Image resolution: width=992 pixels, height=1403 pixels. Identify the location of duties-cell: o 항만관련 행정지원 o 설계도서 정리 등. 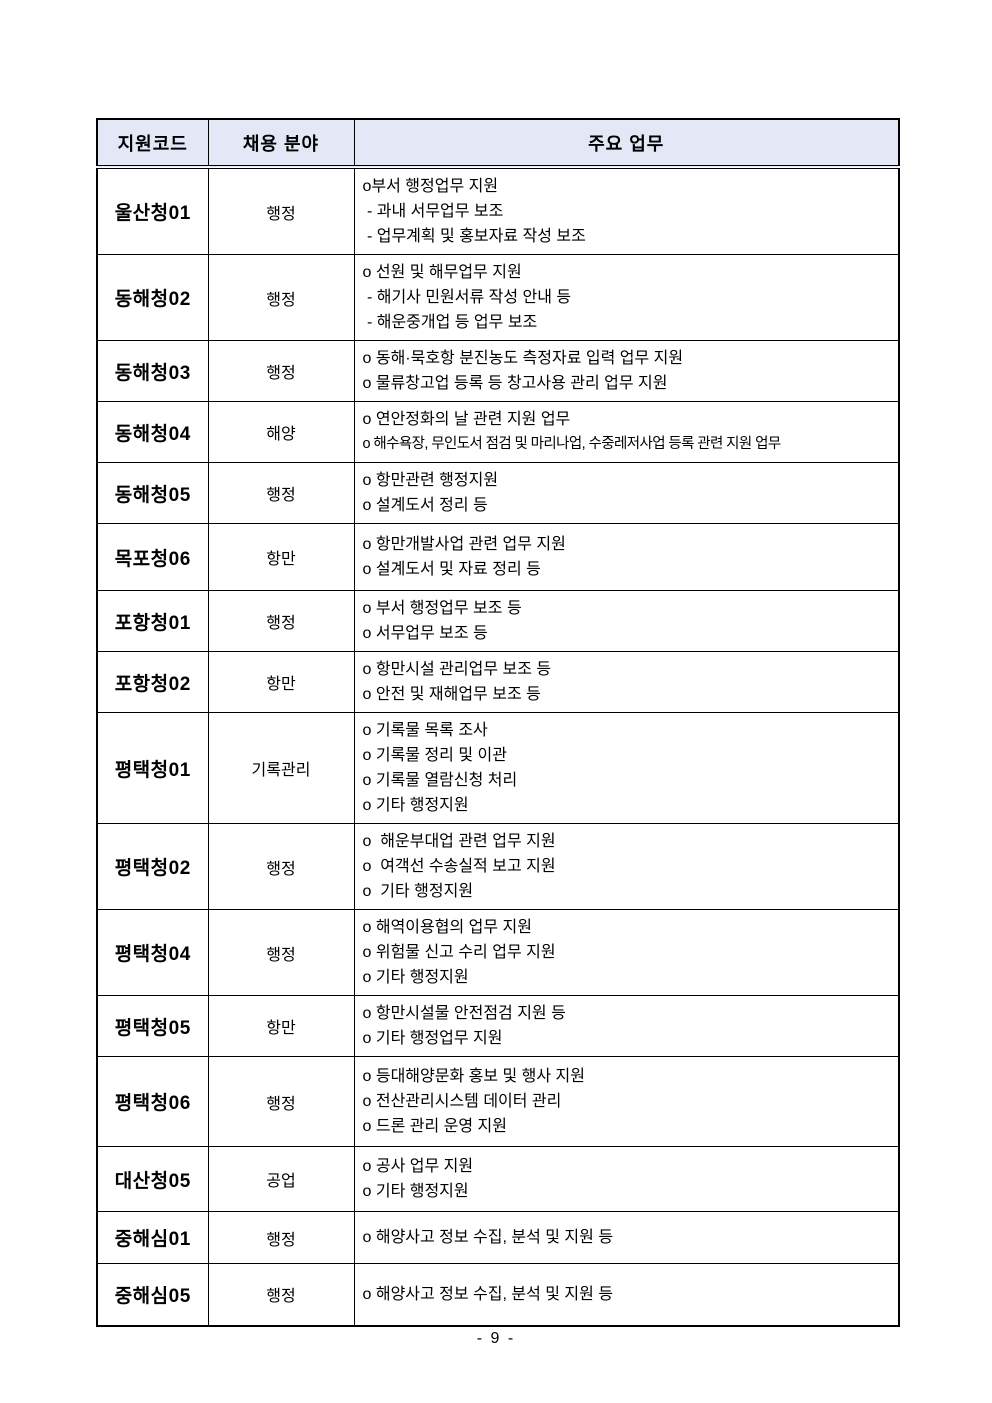
(626, 493).